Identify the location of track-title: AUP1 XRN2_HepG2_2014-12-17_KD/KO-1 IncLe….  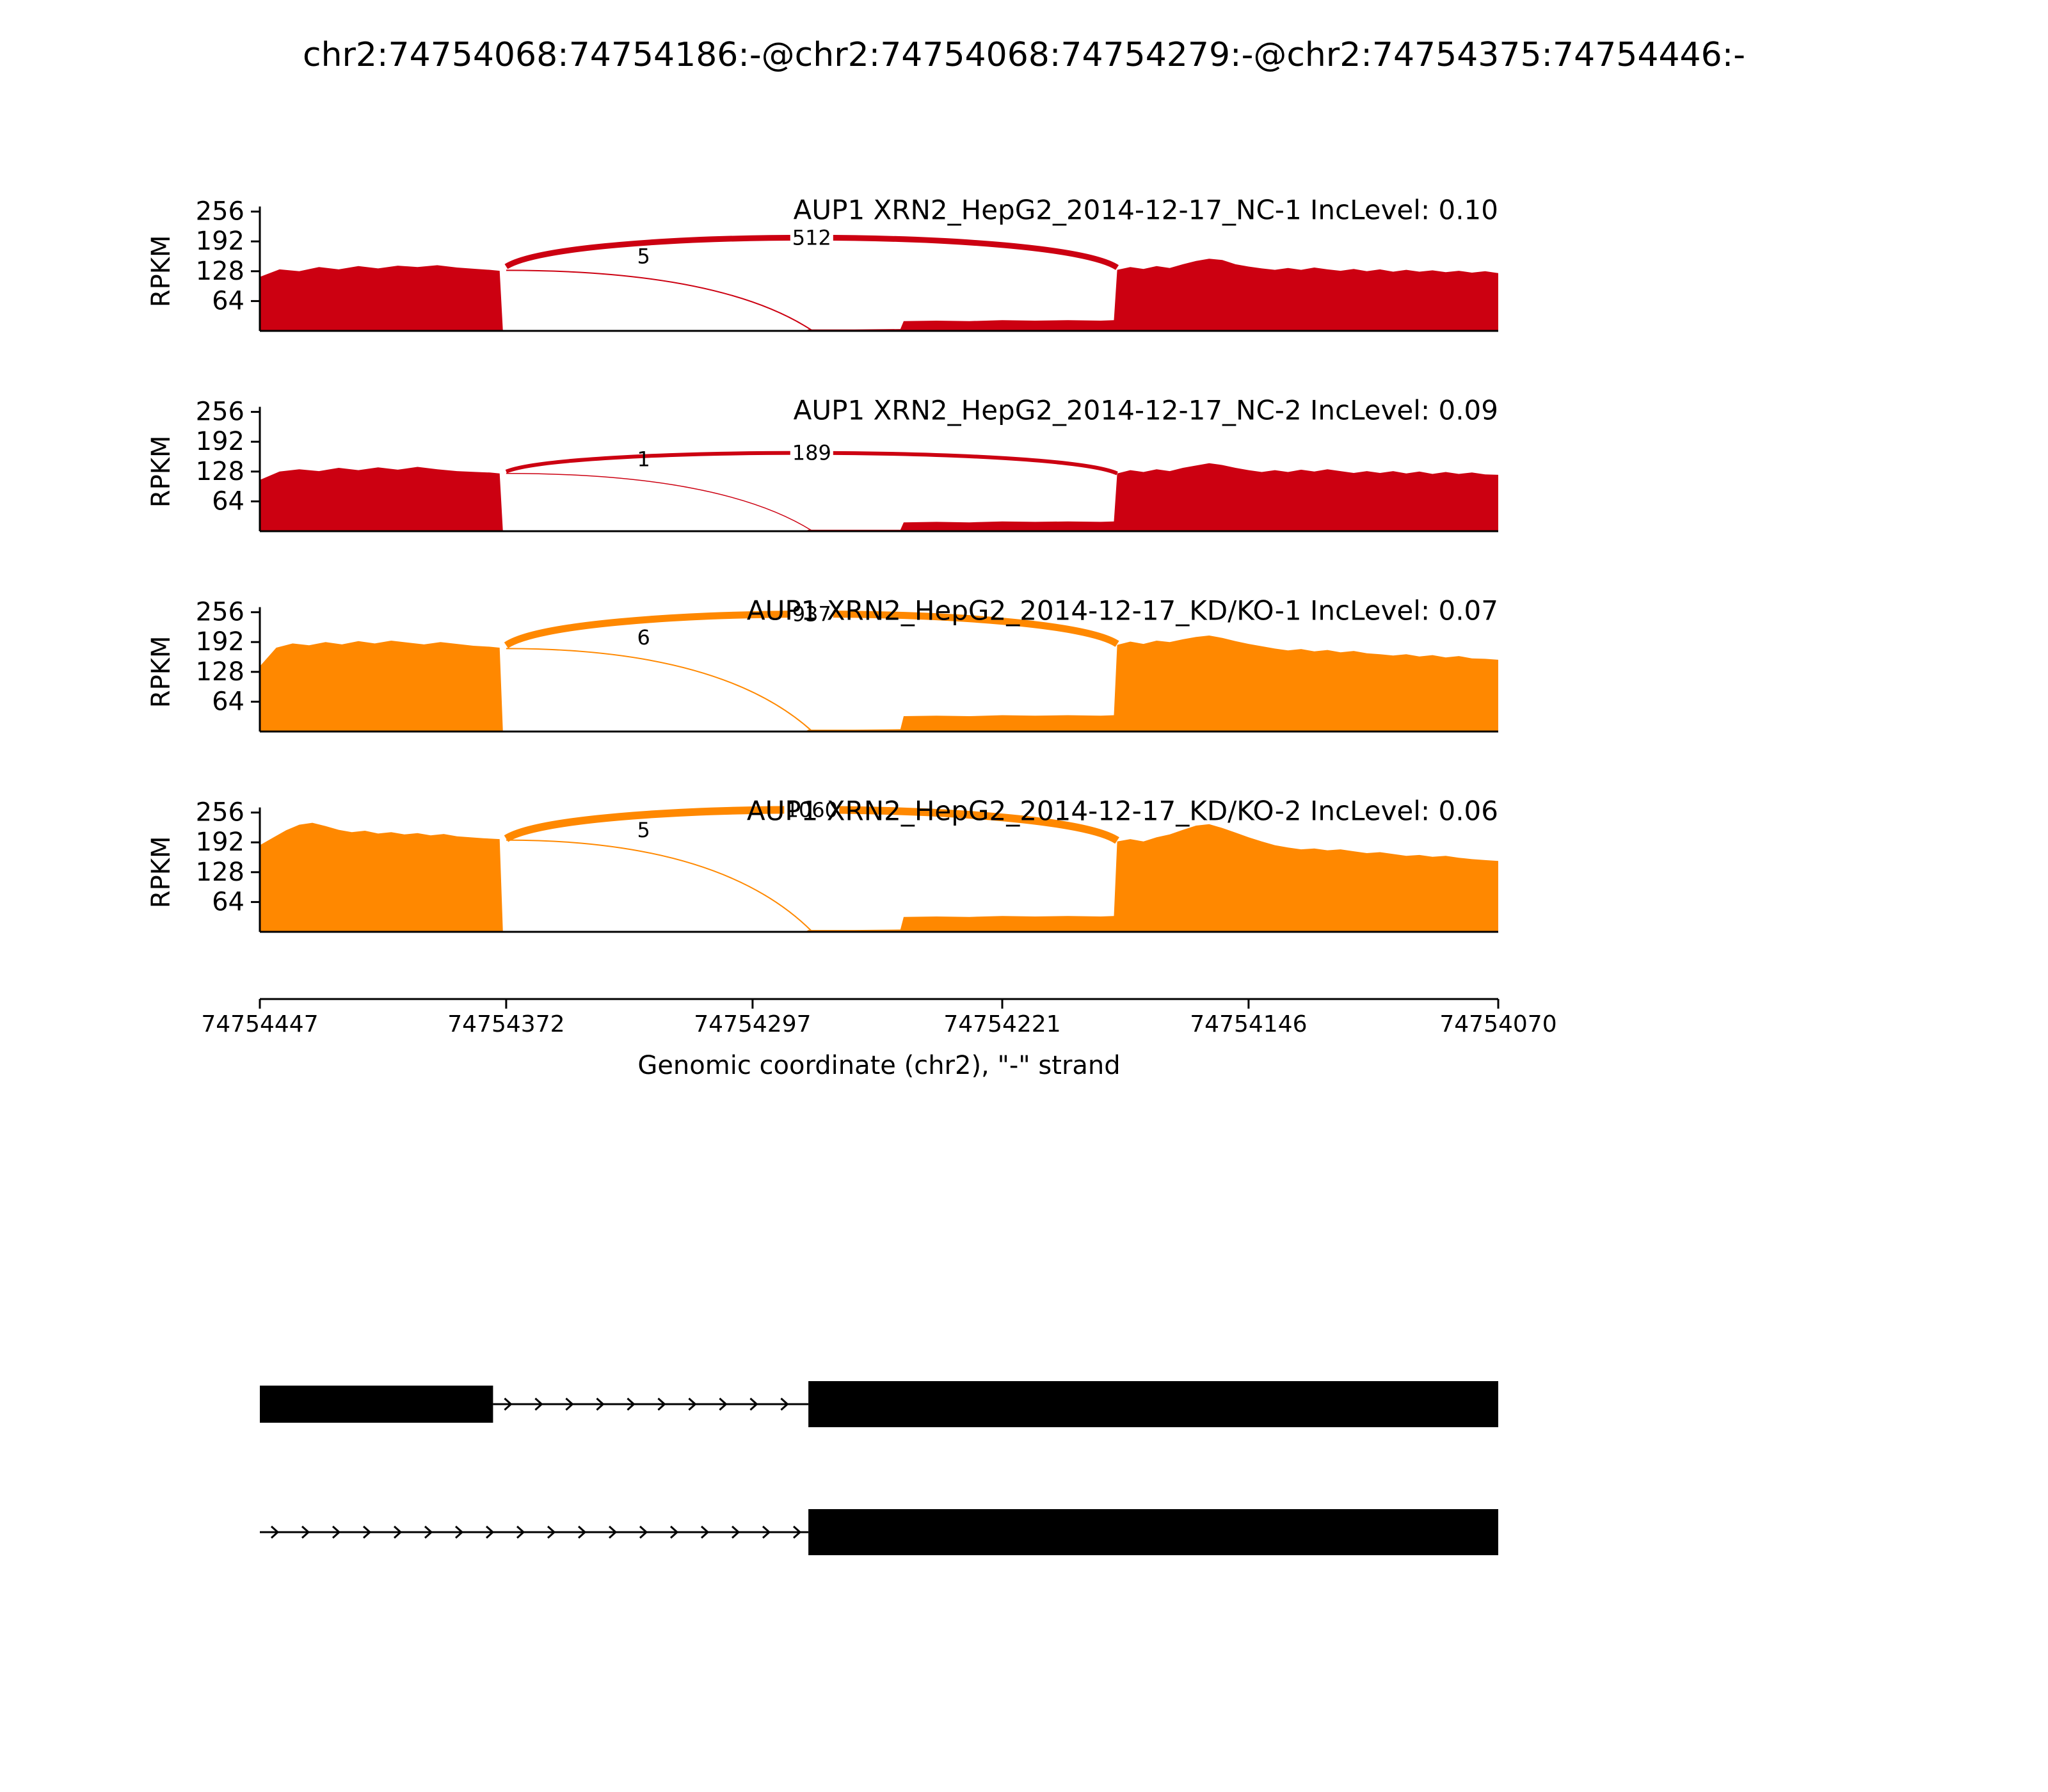
(1122, 611).